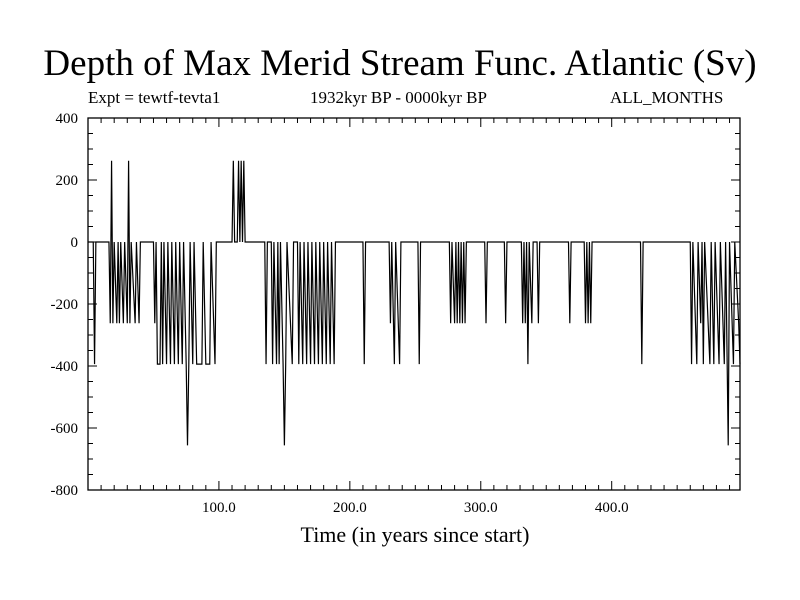  Describe the element at coordinates (219, 508) in the screenshot. I see `x-tick-label: 100.0` at that location.